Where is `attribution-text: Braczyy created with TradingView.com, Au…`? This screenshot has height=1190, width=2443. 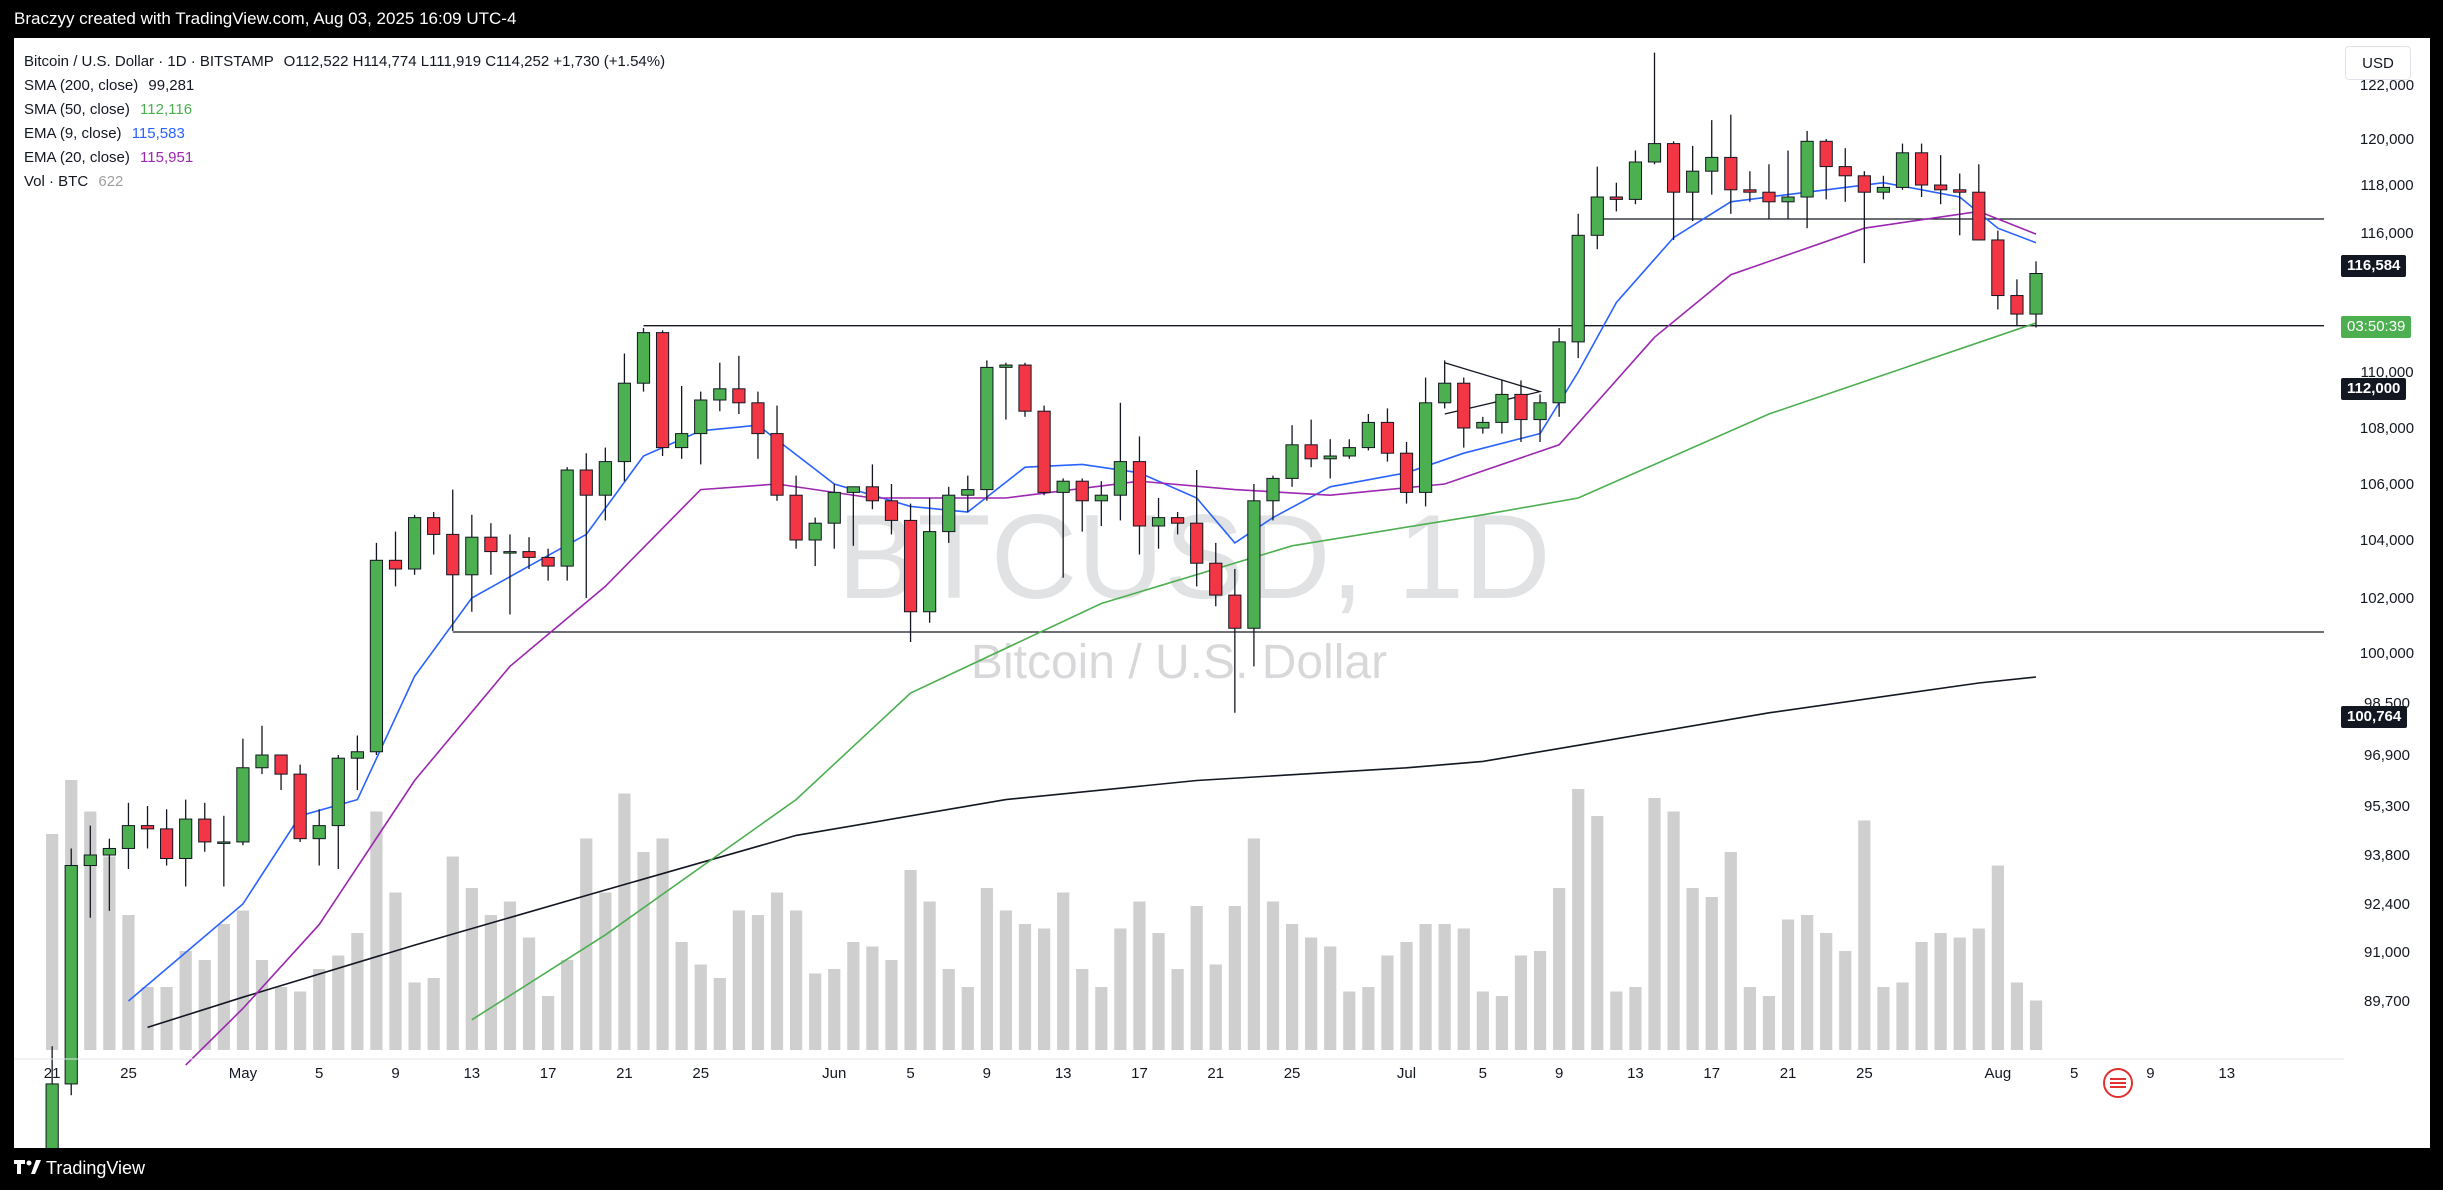
attribution-text: Braczyy created with TradingView.com, Au… is located at coordinates (265, 18).